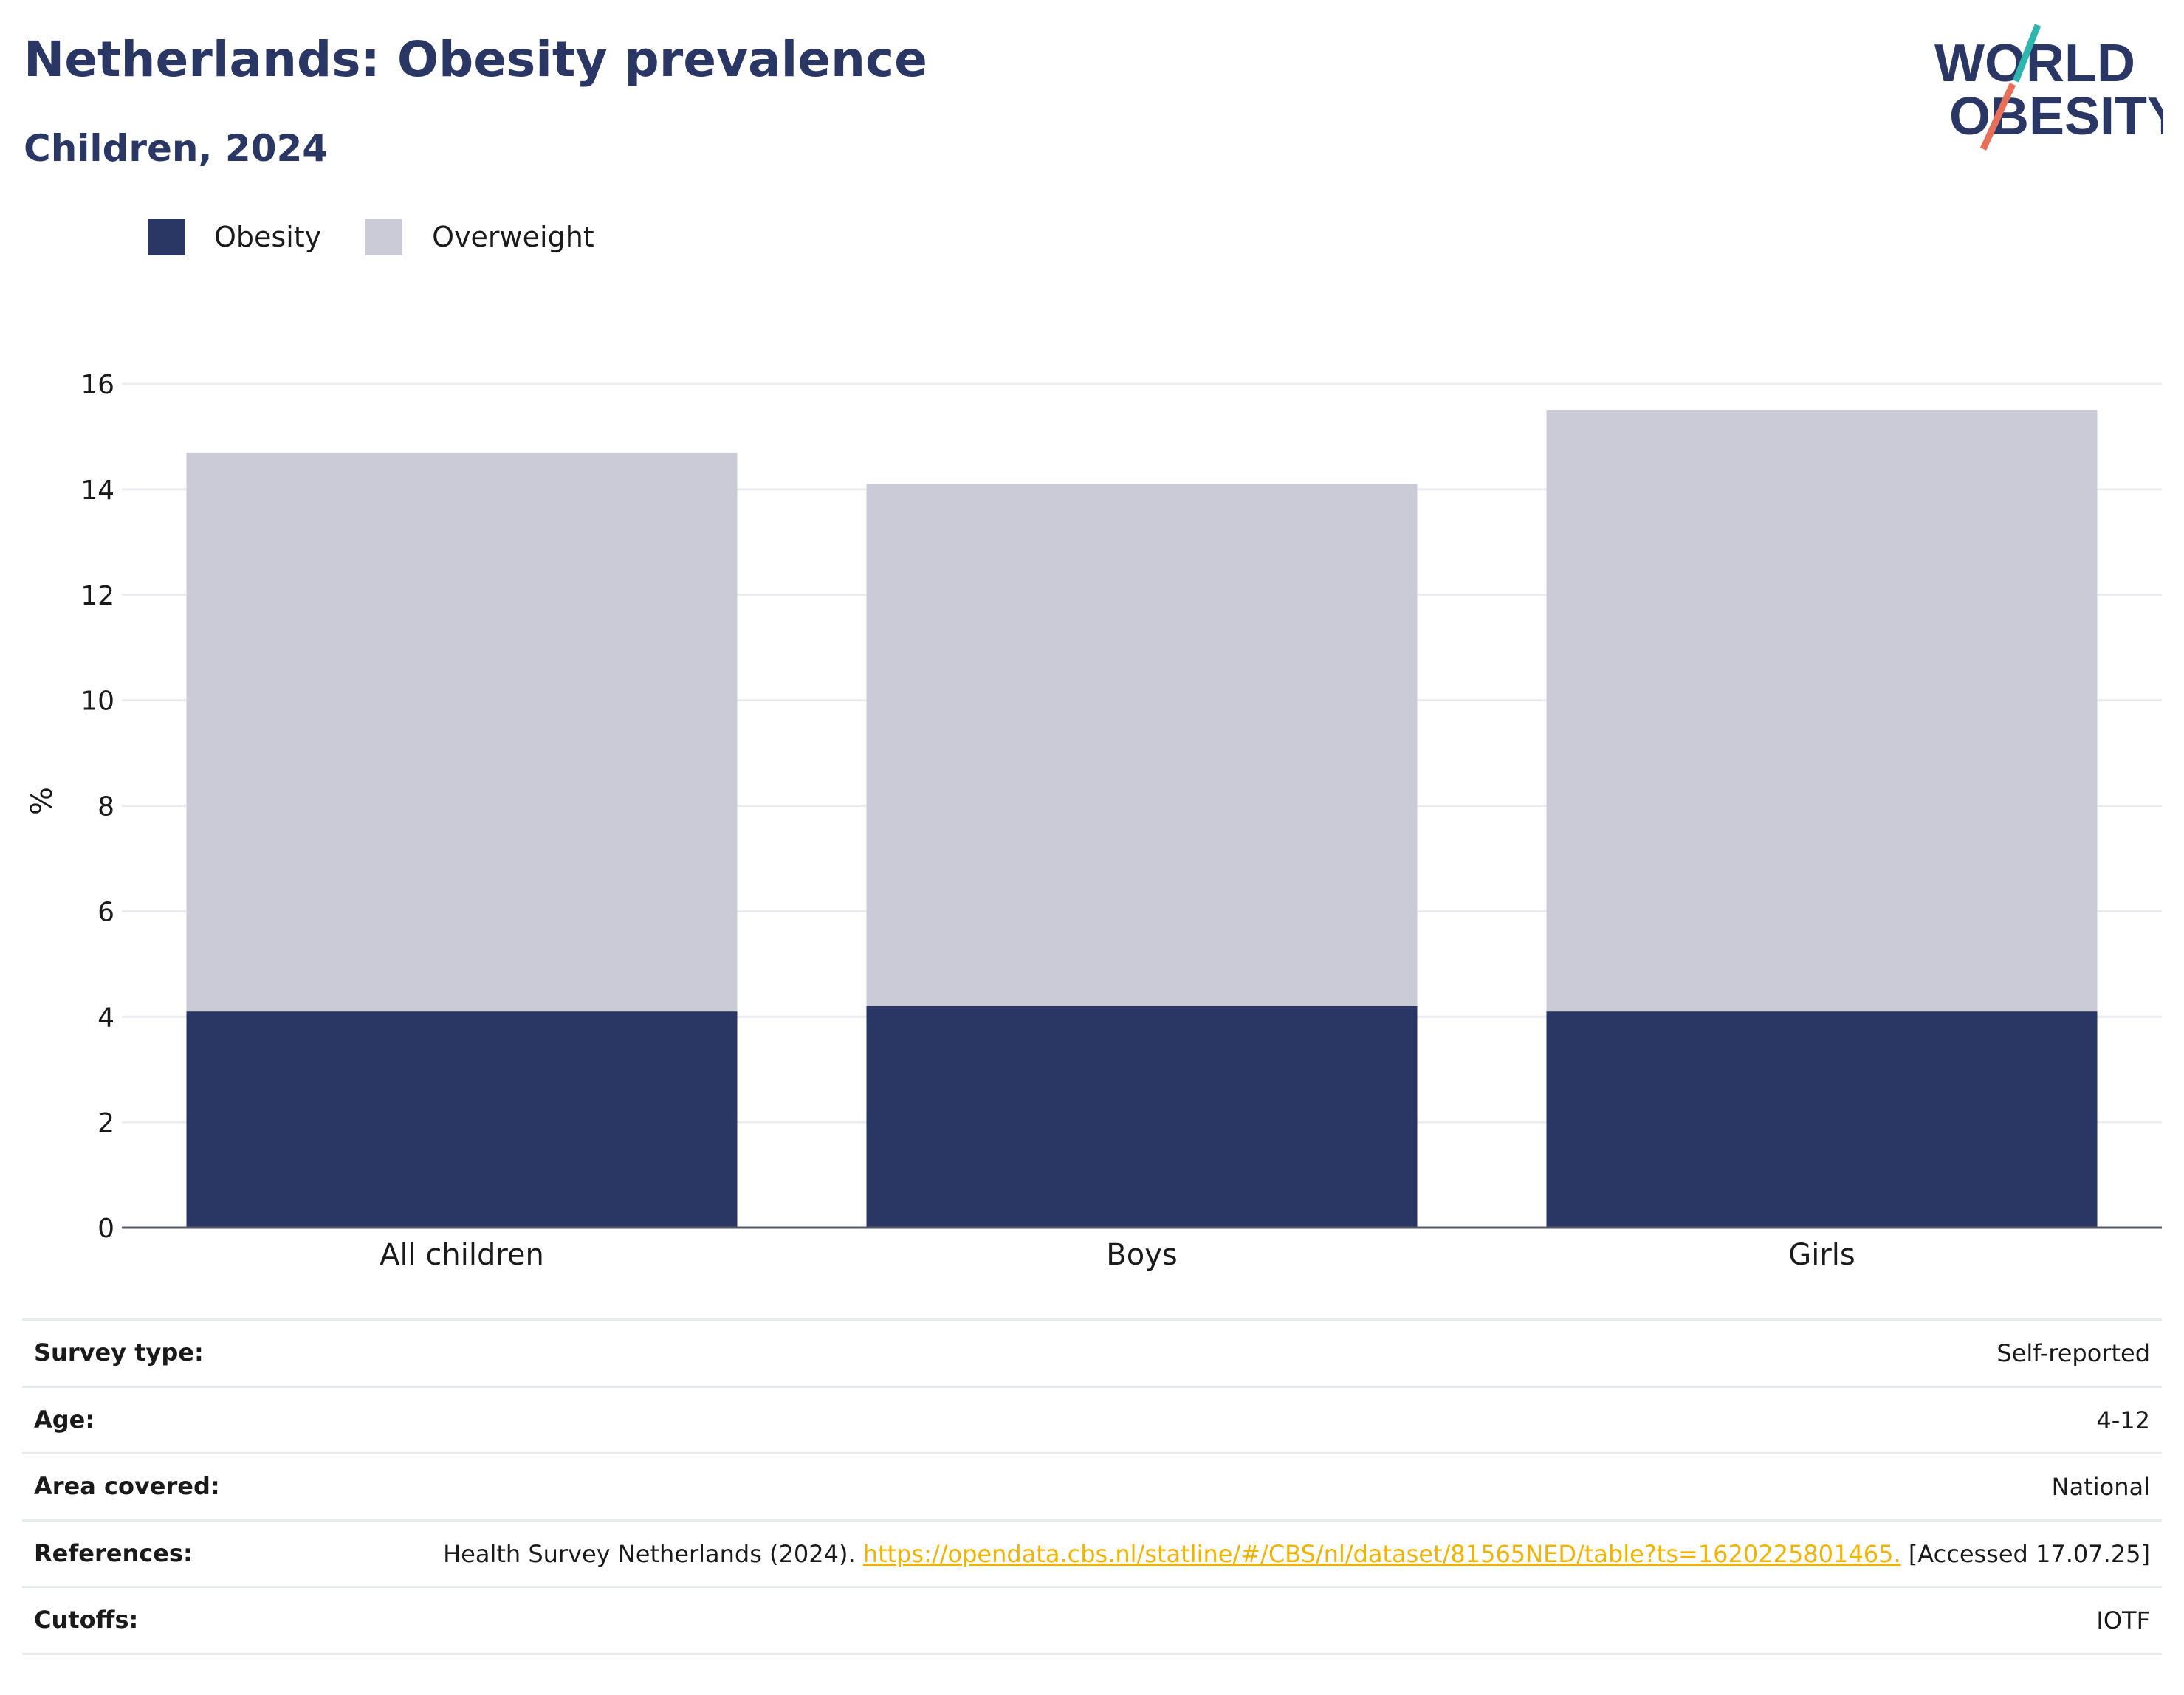 Image resolution: width=2184 pixels, height=1695 pixels. Describe the element at coordinates (97, 385) in the screenshot. I see `y-tick-label: 16` at that location.